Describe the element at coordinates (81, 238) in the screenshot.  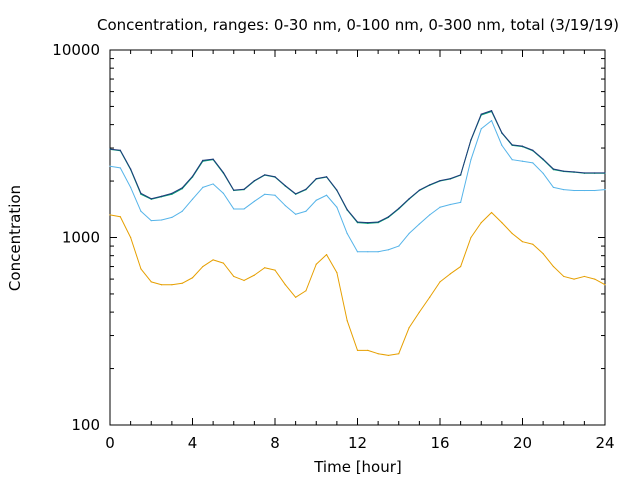
I see `y-tick-label: 1000` at that location.